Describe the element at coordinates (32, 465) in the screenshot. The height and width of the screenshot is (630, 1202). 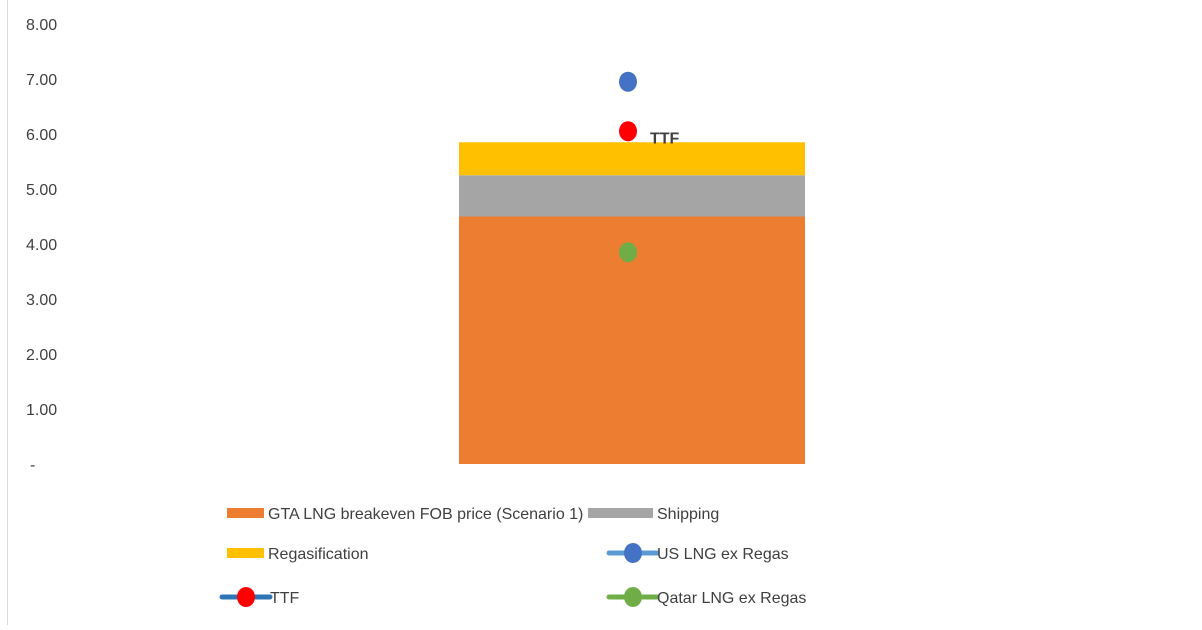
I see `y-tick-label: -` at that location.